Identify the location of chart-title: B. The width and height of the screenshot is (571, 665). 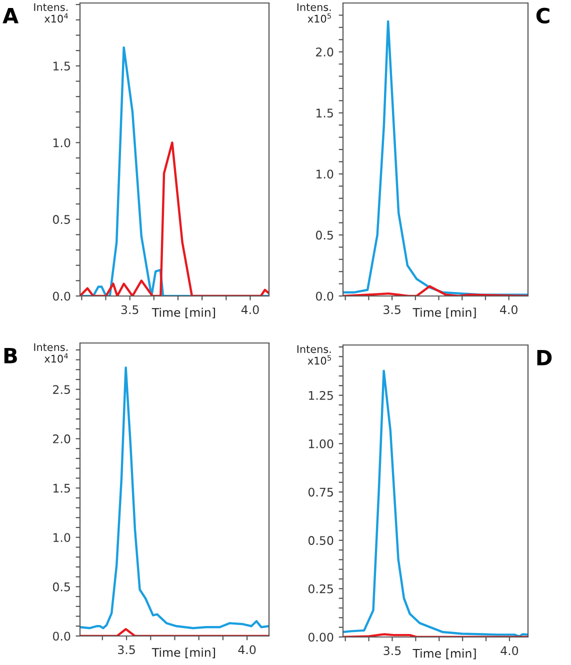
(10, 356).